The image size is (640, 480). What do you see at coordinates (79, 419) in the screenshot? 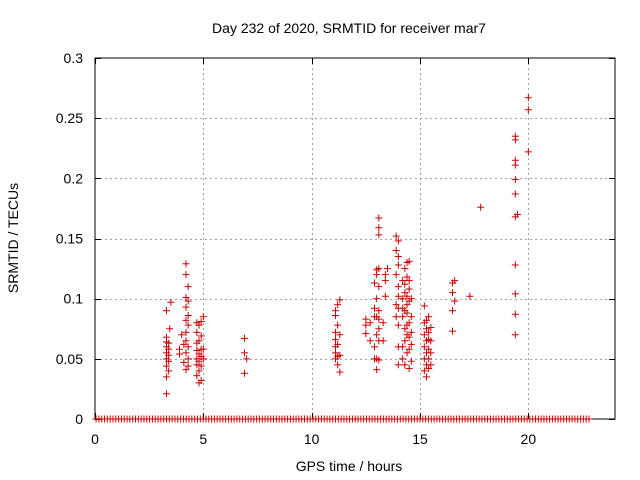
I see `y-tick-label: 0` at bounding box center [79, 419].